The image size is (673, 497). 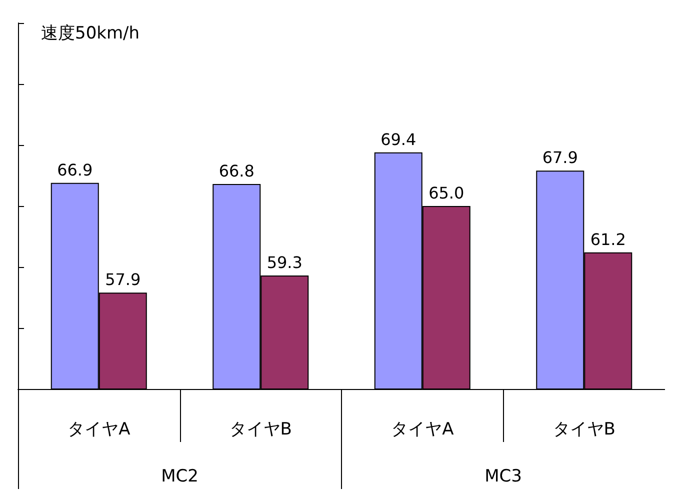 I want to click on chart-title: 速度50km/h, so click(x=90, y=34).